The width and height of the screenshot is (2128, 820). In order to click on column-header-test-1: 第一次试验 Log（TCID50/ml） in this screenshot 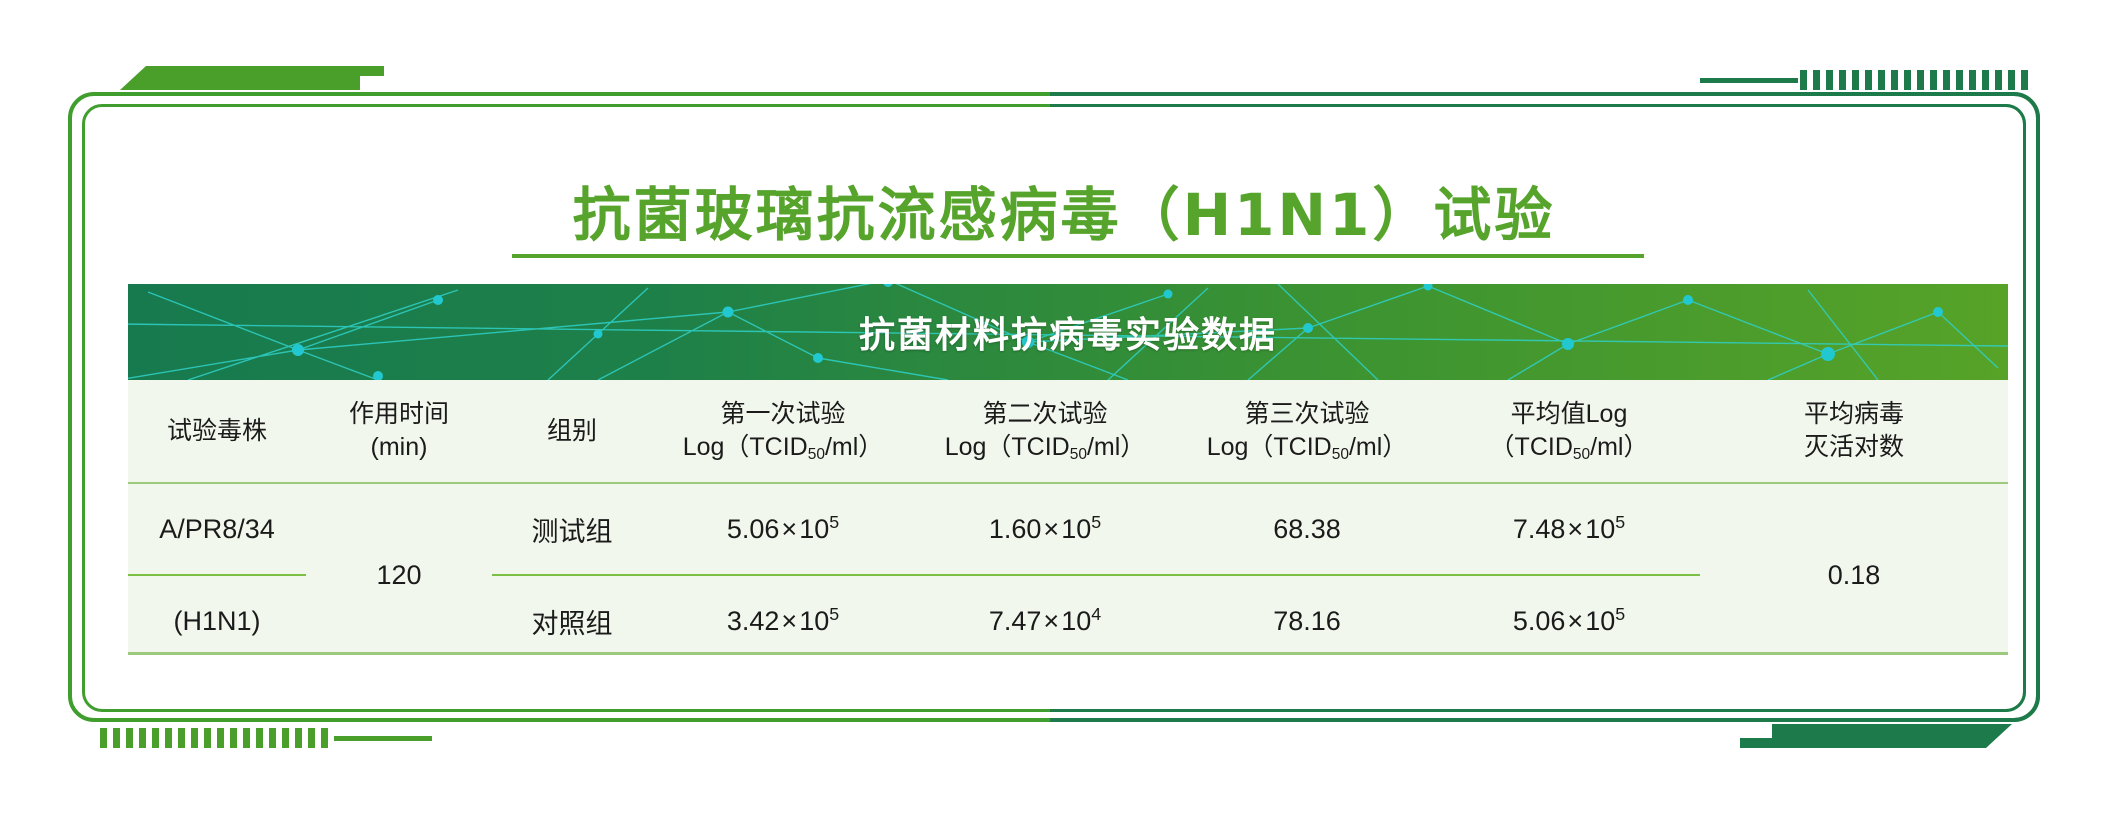, I will do `click(783, 432)`.